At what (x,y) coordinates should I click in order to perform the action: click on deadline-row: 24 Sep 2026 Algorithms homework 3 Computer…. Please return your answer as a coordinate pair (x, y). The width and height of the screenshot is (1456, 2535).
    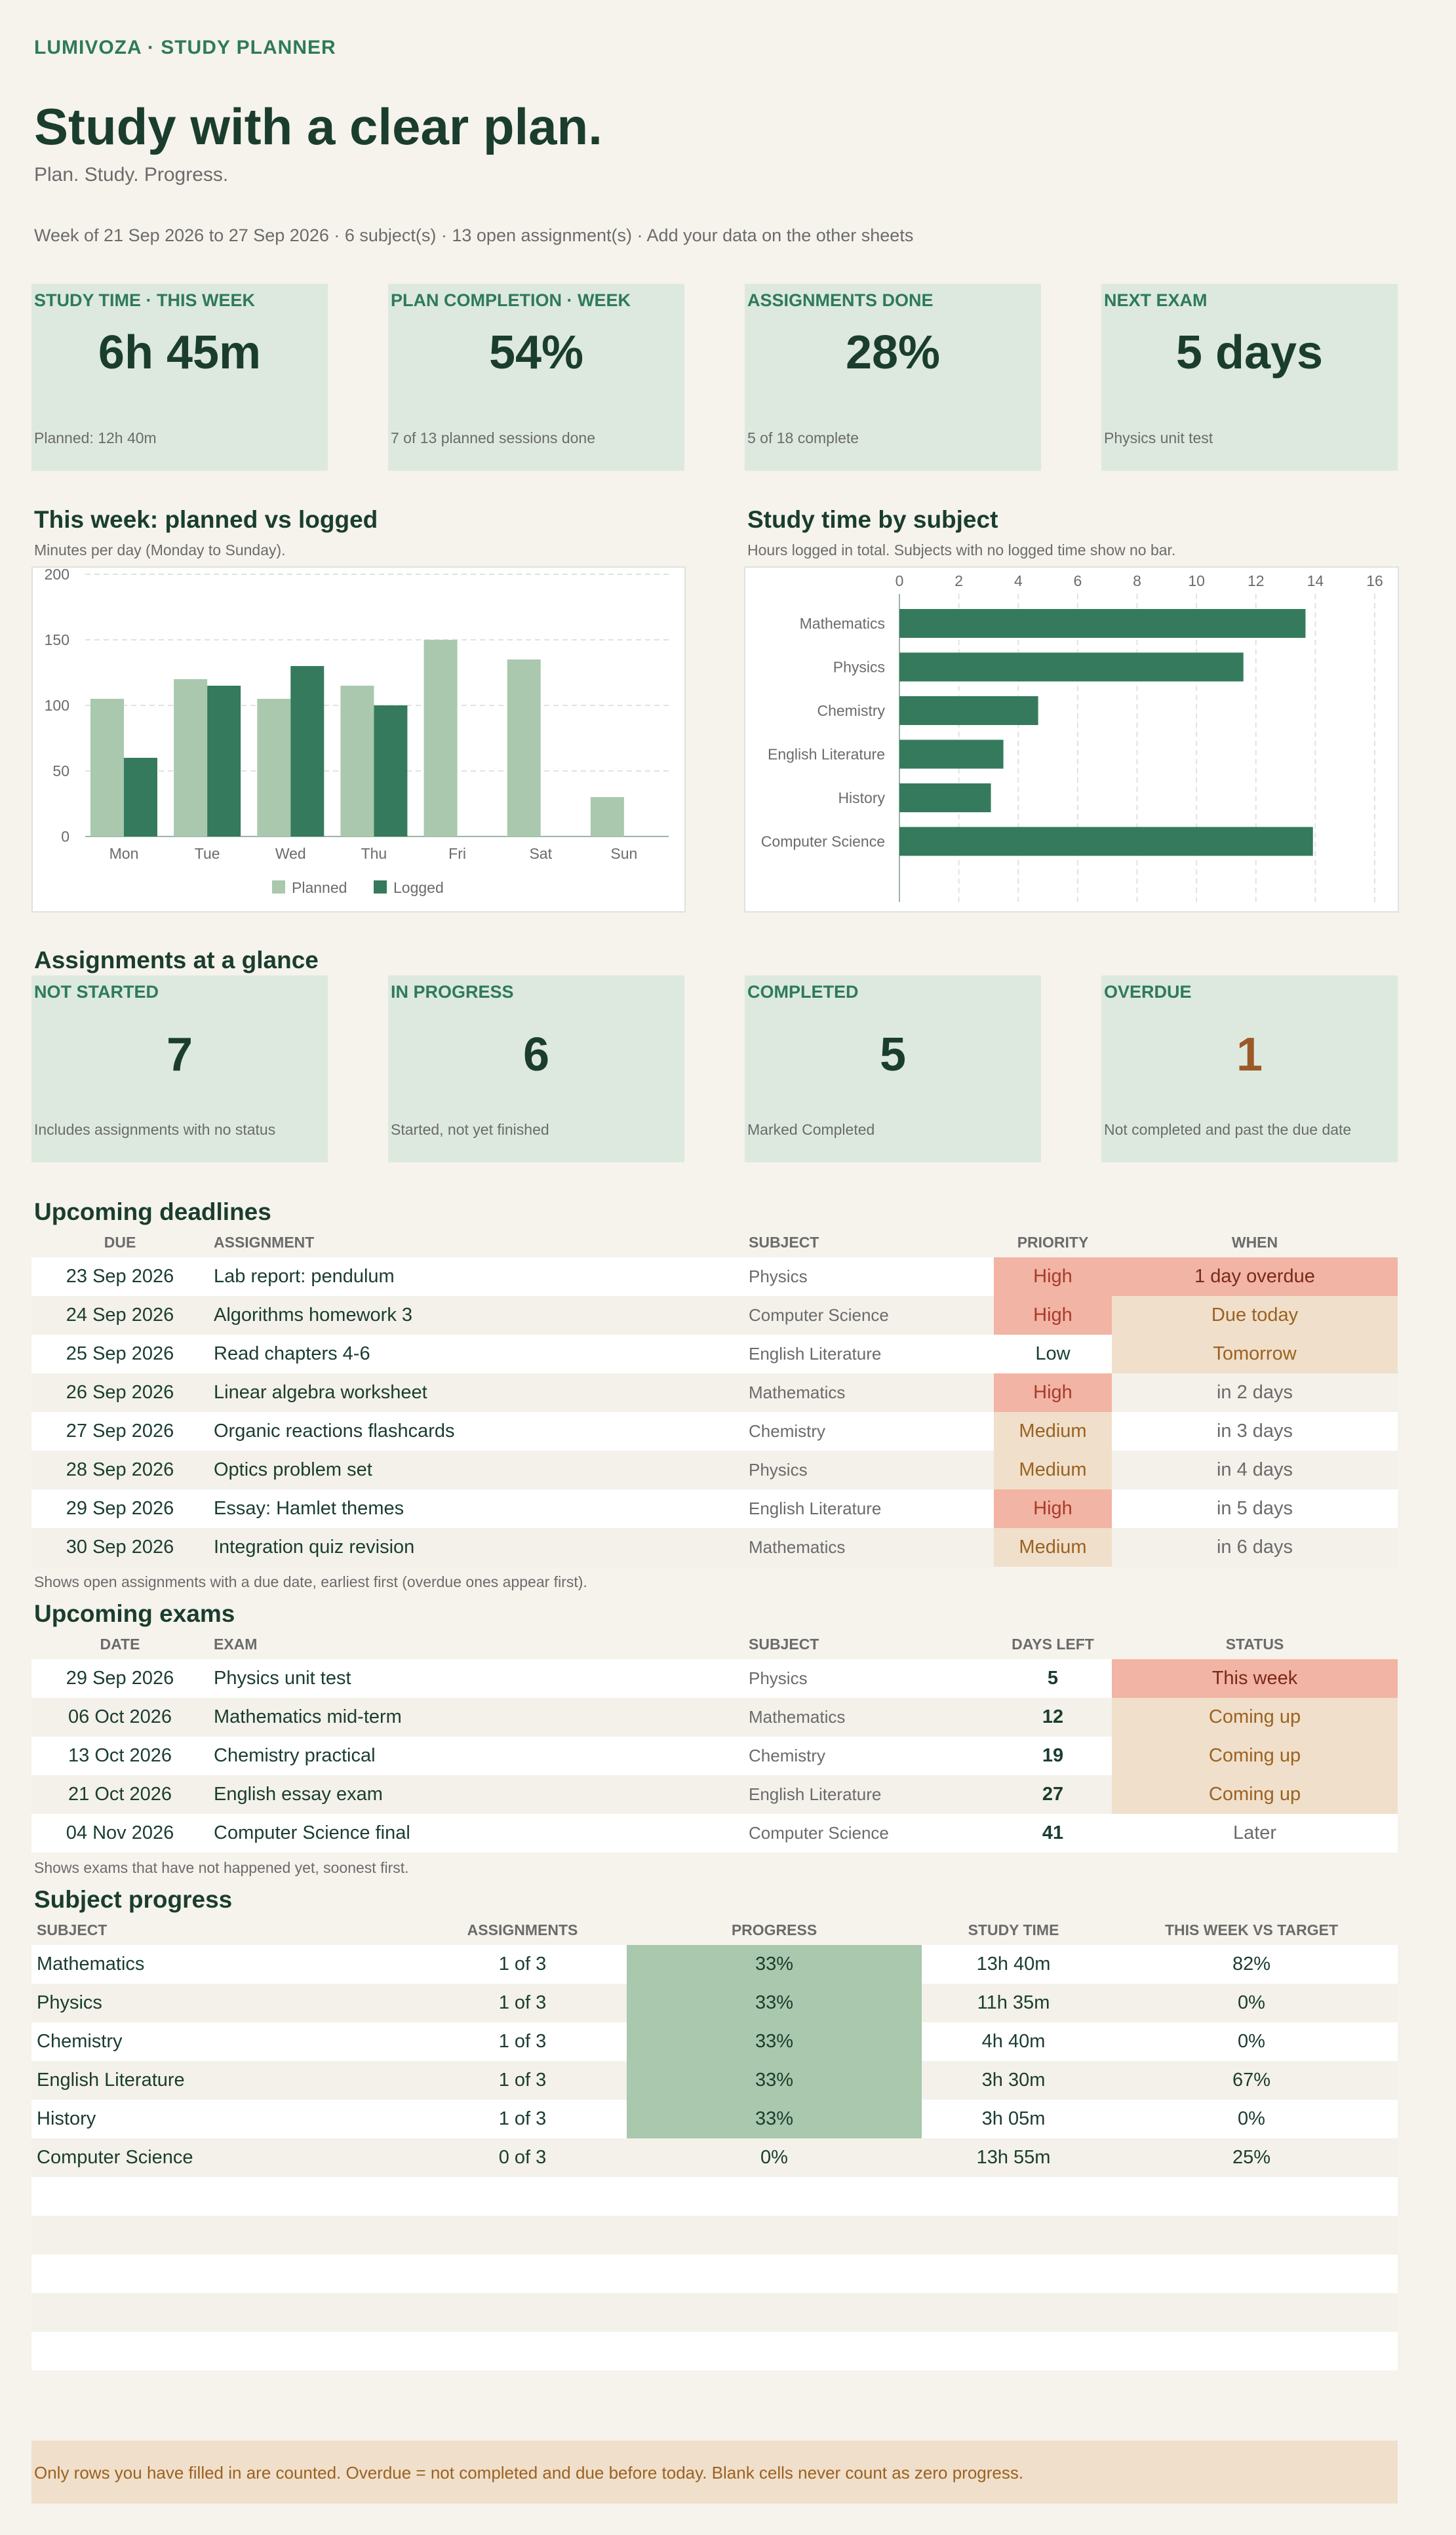
    Looking at the image, I should click on (714, 1315).